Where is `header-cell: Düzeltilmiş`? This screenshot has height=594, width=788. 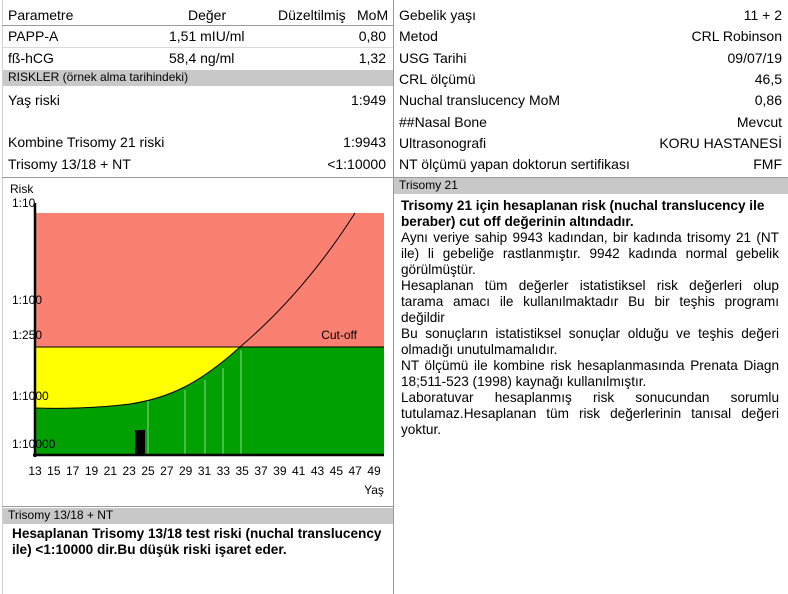 header-cell: Düzeltilmiş is located at coordinates (312, 15).